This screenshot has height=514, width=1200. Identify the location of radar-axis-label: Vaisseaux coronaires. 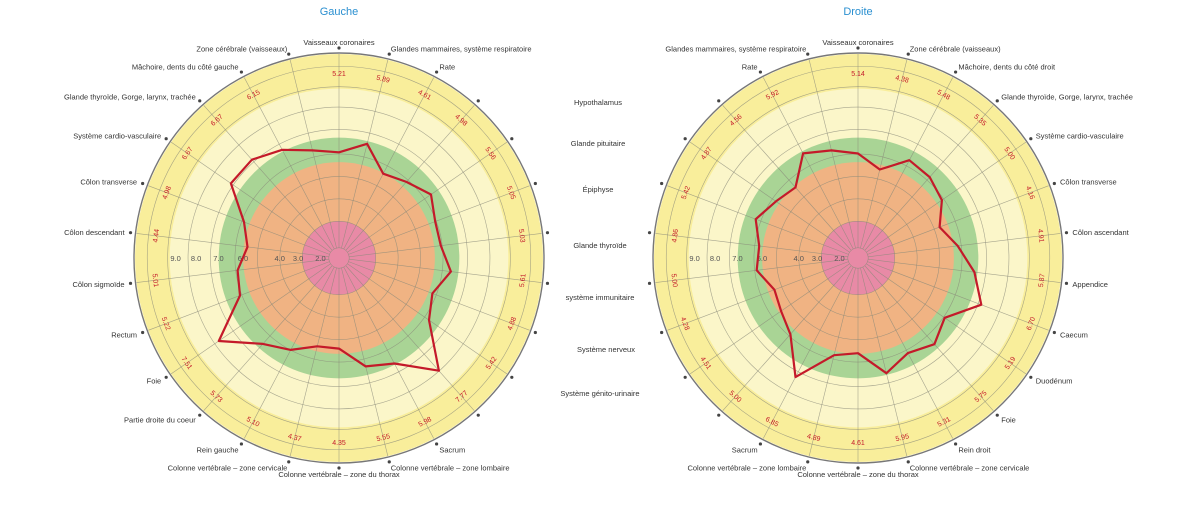
(857, 42).